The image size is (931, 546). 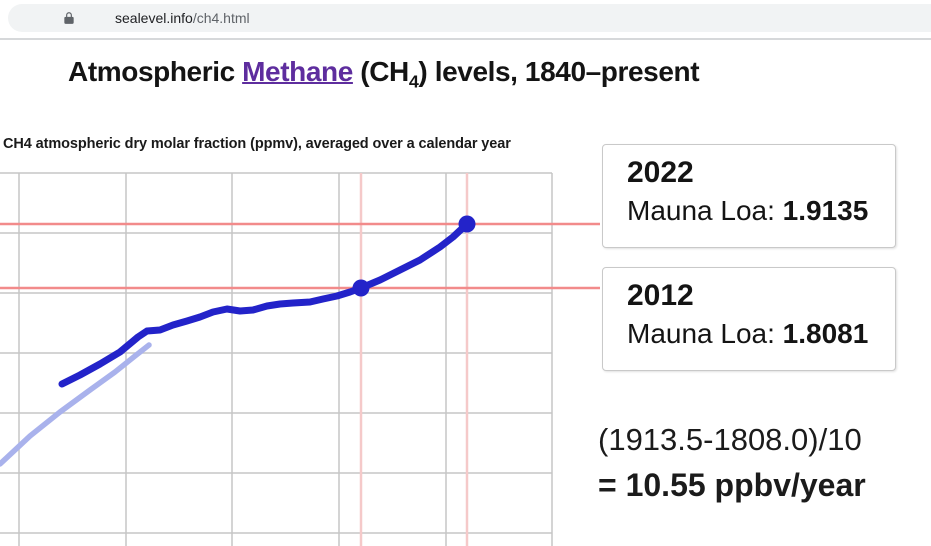 What do you see at coordinates (413, 81) in the screenshot?
I see `title-subscript: 4` at bounding box center [413, 81].